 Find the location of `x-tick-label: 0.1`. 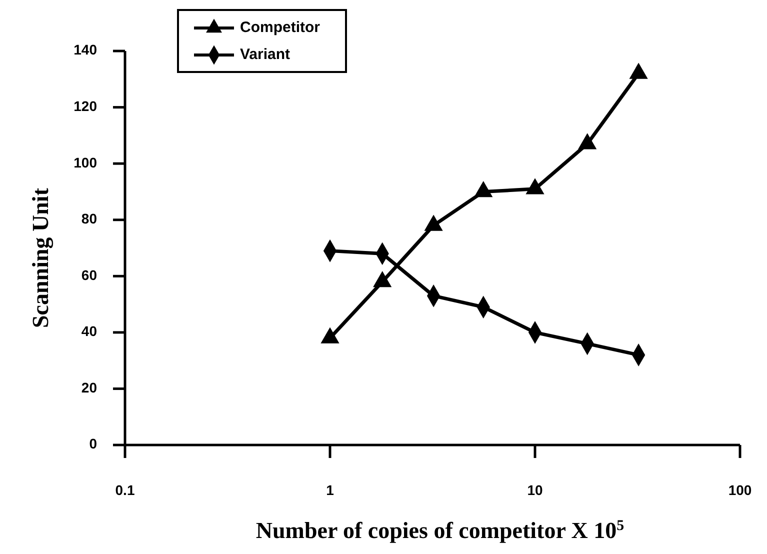

x-tick-label: 0.1 is located at coordinates (125, 490).